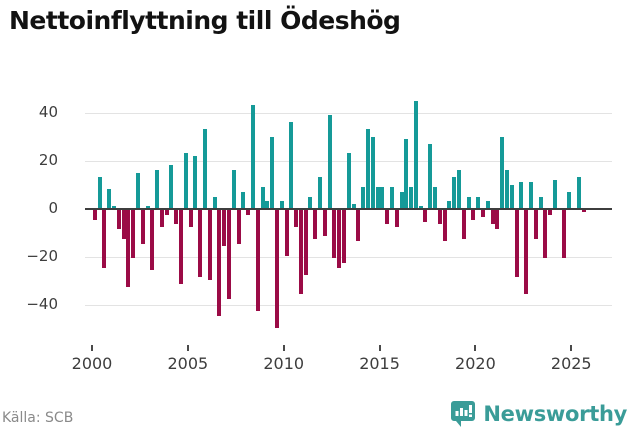  Describe the element at coordinates (396, 218) in the screenshot. I see `bar-2015-q4` at that location.